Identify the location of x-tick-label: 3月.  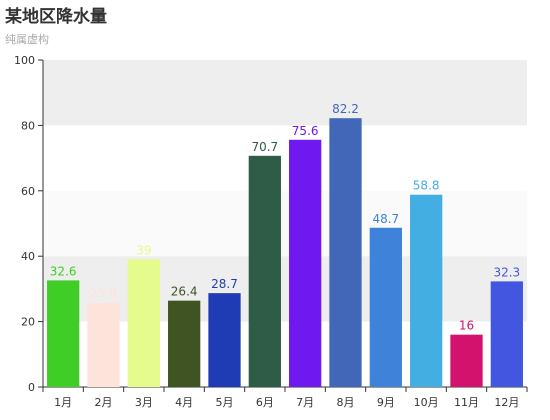
(144, 402).